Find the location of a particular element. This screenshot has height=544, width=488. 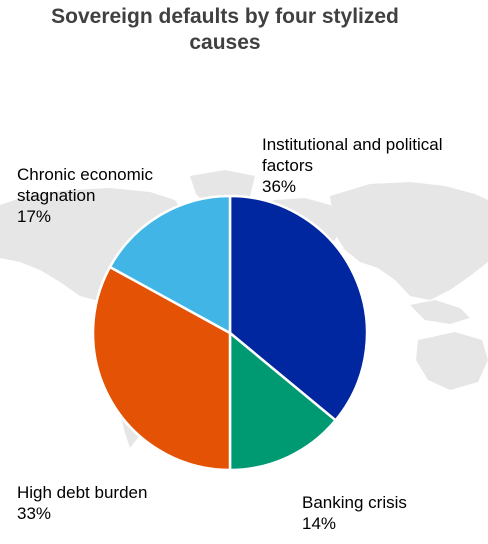

label-institutional-political: Institutional and political factors 36% is located at coordinates (352, 165).